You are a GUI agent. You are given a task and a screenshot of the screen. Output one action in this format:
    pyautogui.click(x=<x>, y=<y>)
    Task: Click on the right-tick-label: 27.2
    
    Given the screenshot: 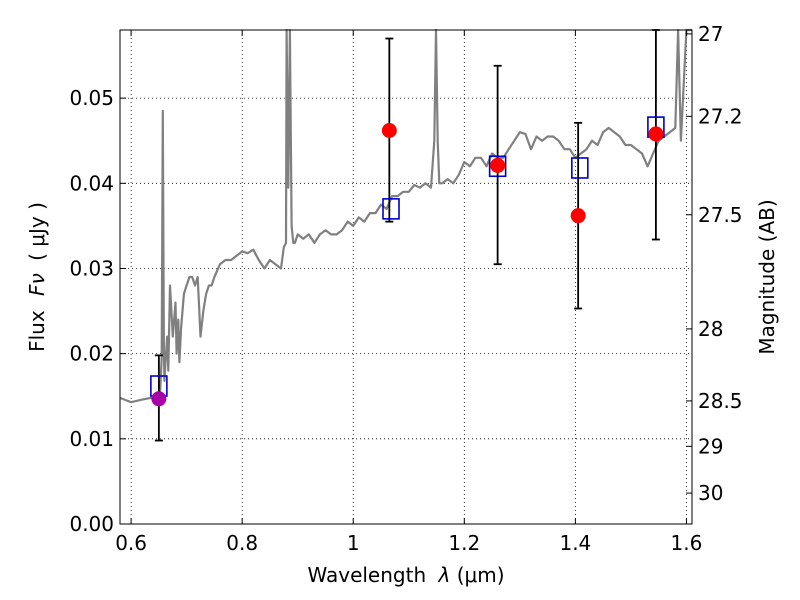 What is the action you would take?
    pyautogui.click(x=720, y=116)
    